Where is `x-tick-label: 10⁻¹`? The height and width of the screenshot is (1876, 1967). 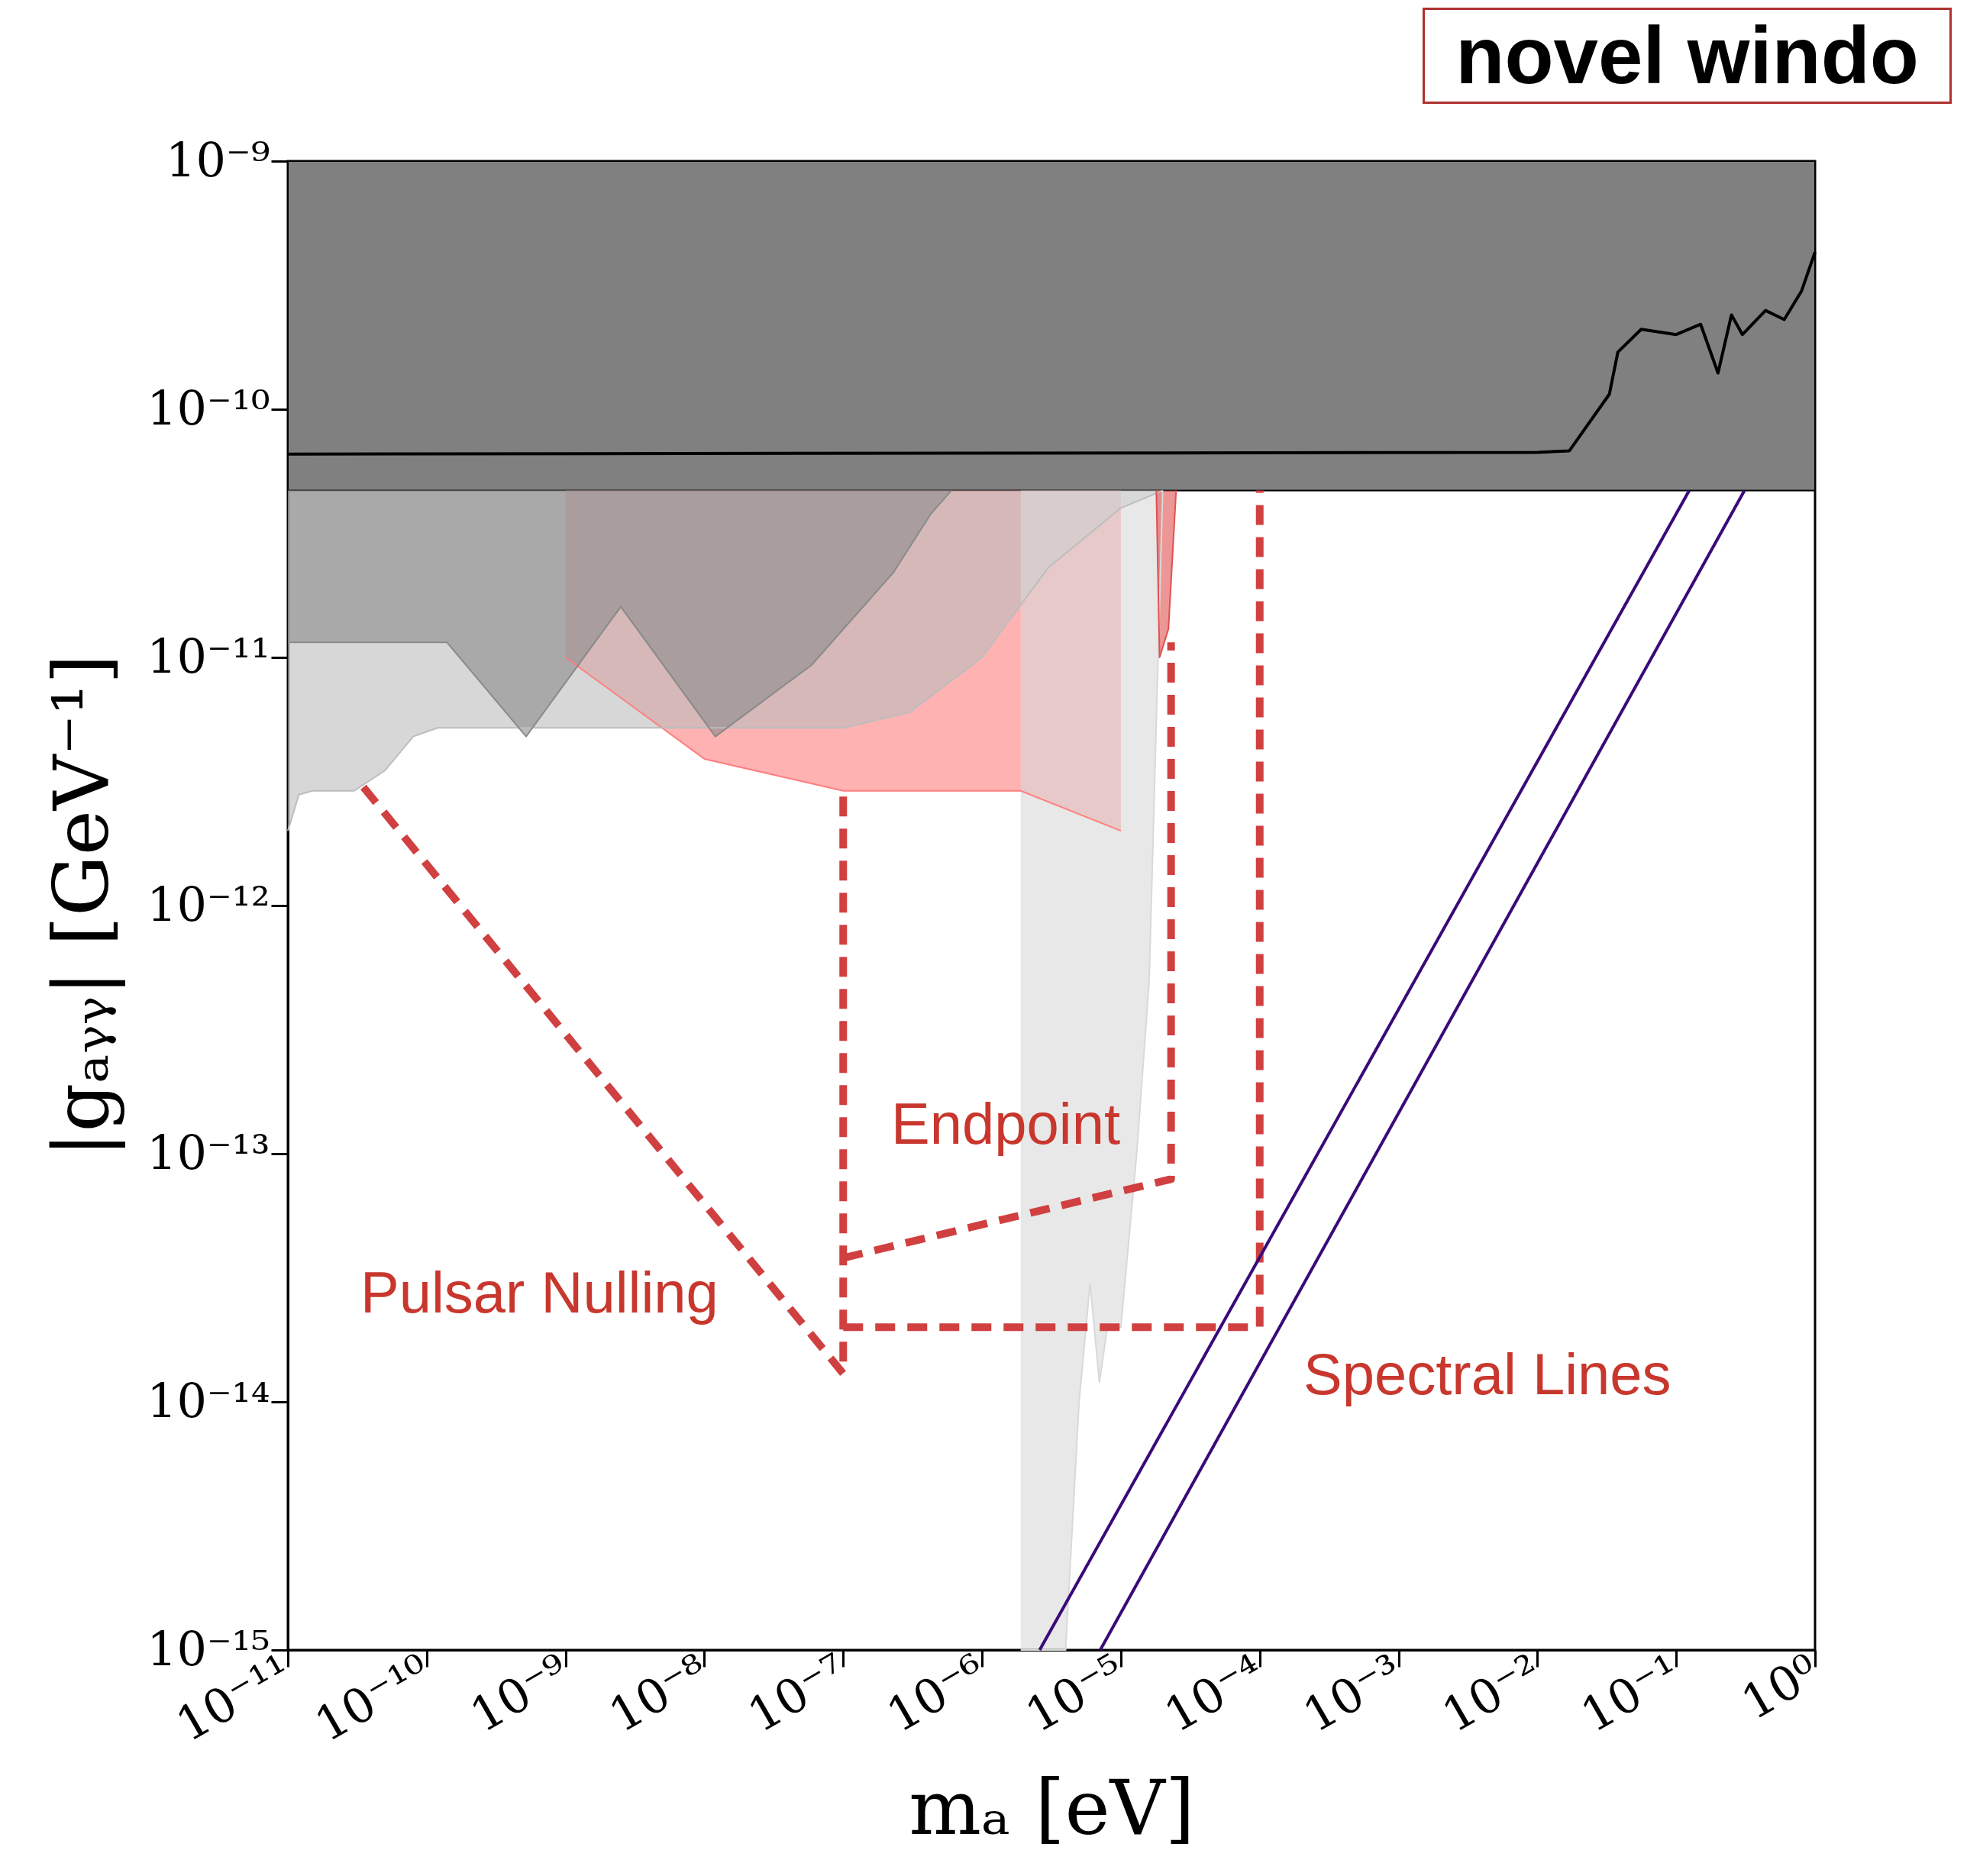
x-tick-label: 10⁻¹ is located at coordinates (1630, 1693).